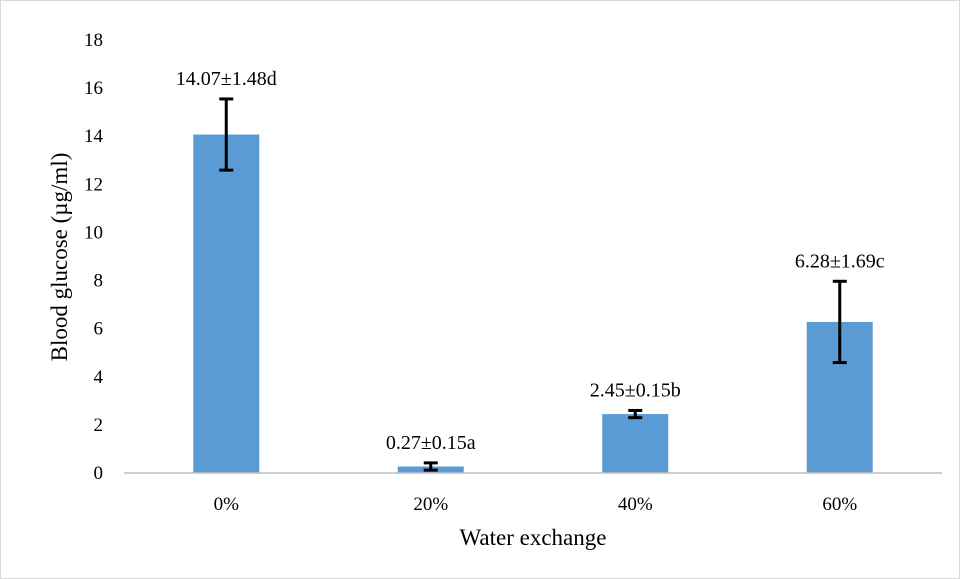  What do you see at coordinates (635, 504) in the screenshot?
I see `x-tick-label: 40%` at bounding box center [635, 504].